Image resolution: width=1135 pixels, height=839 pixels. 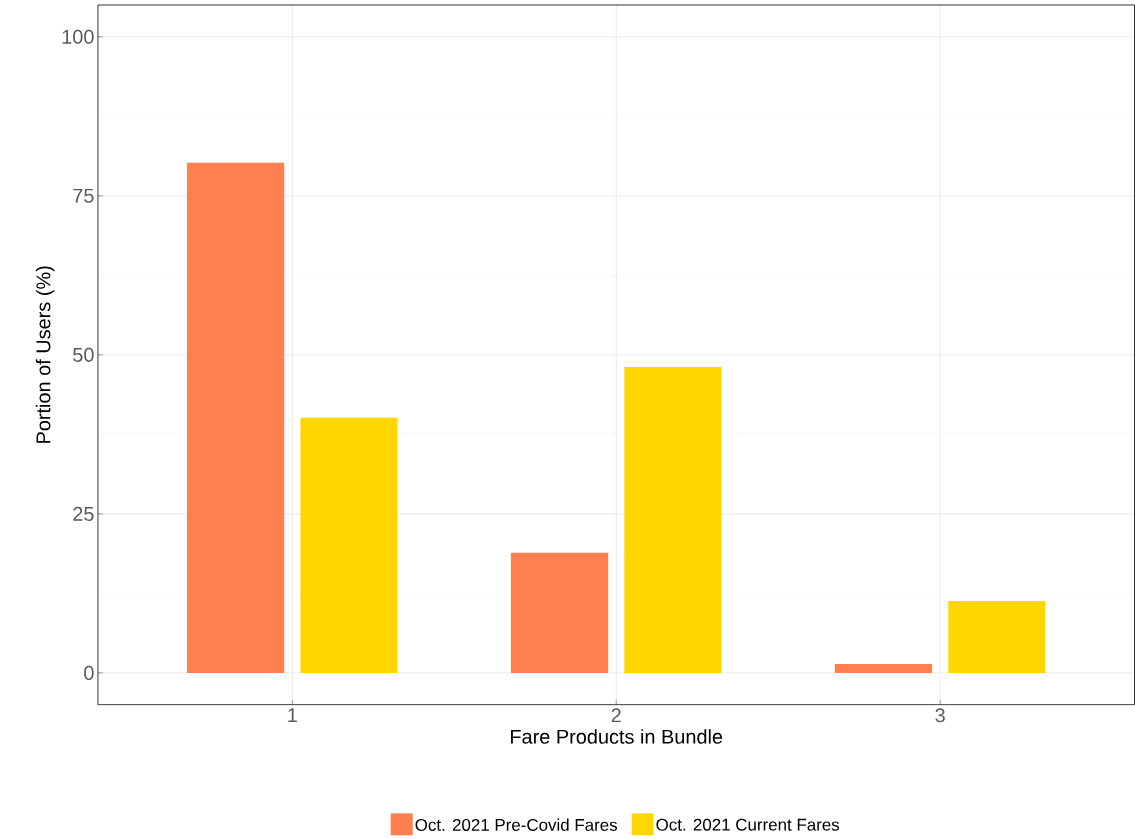 What do you see at coordinates (292, 715) in the screenshot?
I see `x-tick-label: 1` at bounding box center [292, 715].